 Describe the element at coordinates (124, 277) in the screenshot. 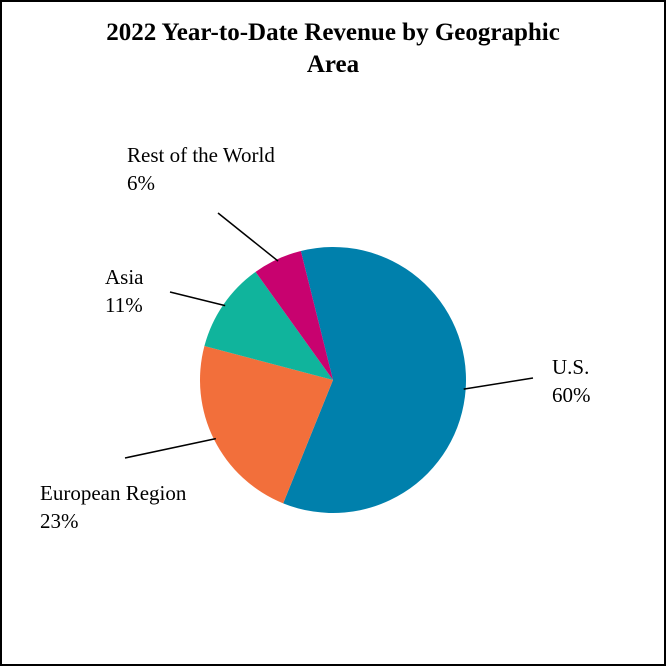

I see `slice-label: Asia` at that location.